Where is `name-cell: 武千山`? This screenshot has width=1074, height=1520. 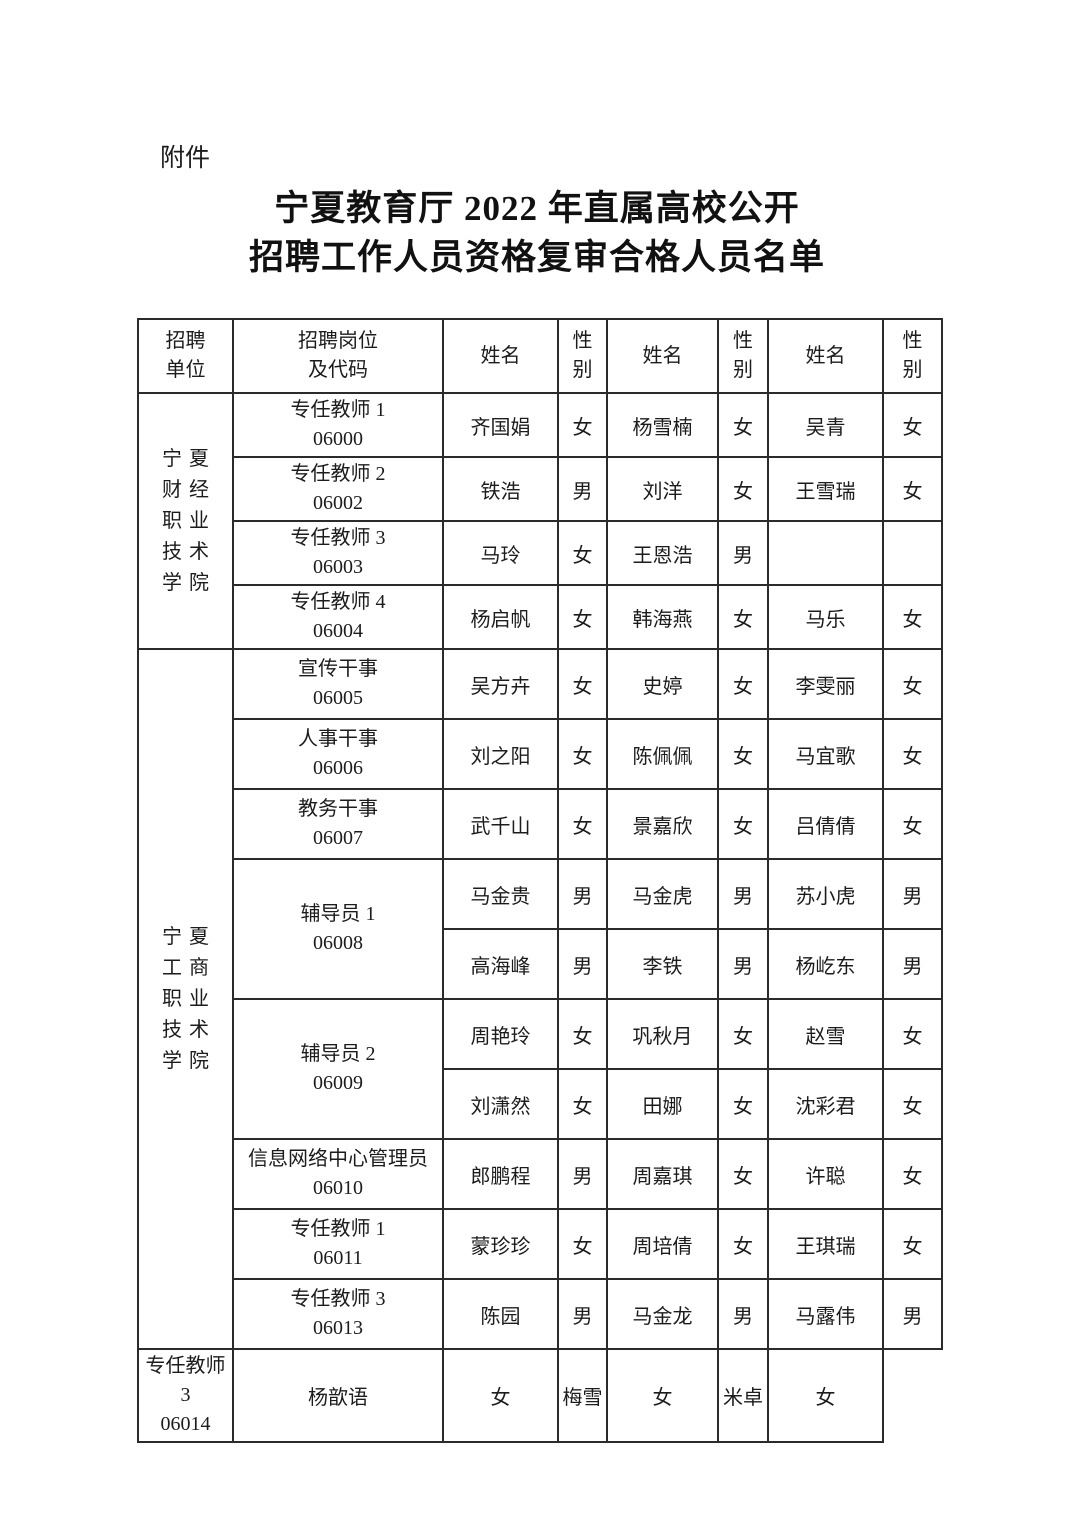
name-cell: 武千山 is located at coordinates (500, 824).